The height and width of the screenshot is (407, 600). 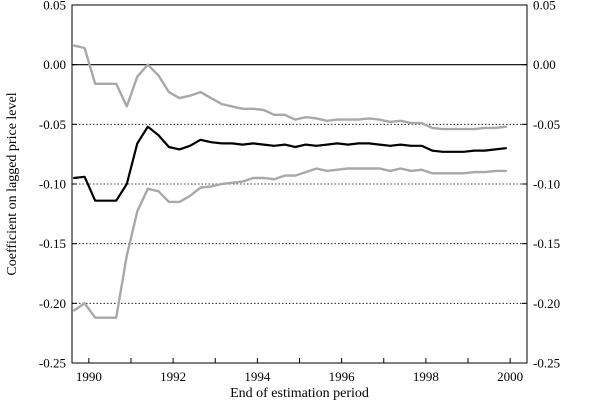 I want to click on y-tick-label-left: 0.00, so click(x=54, y=64).